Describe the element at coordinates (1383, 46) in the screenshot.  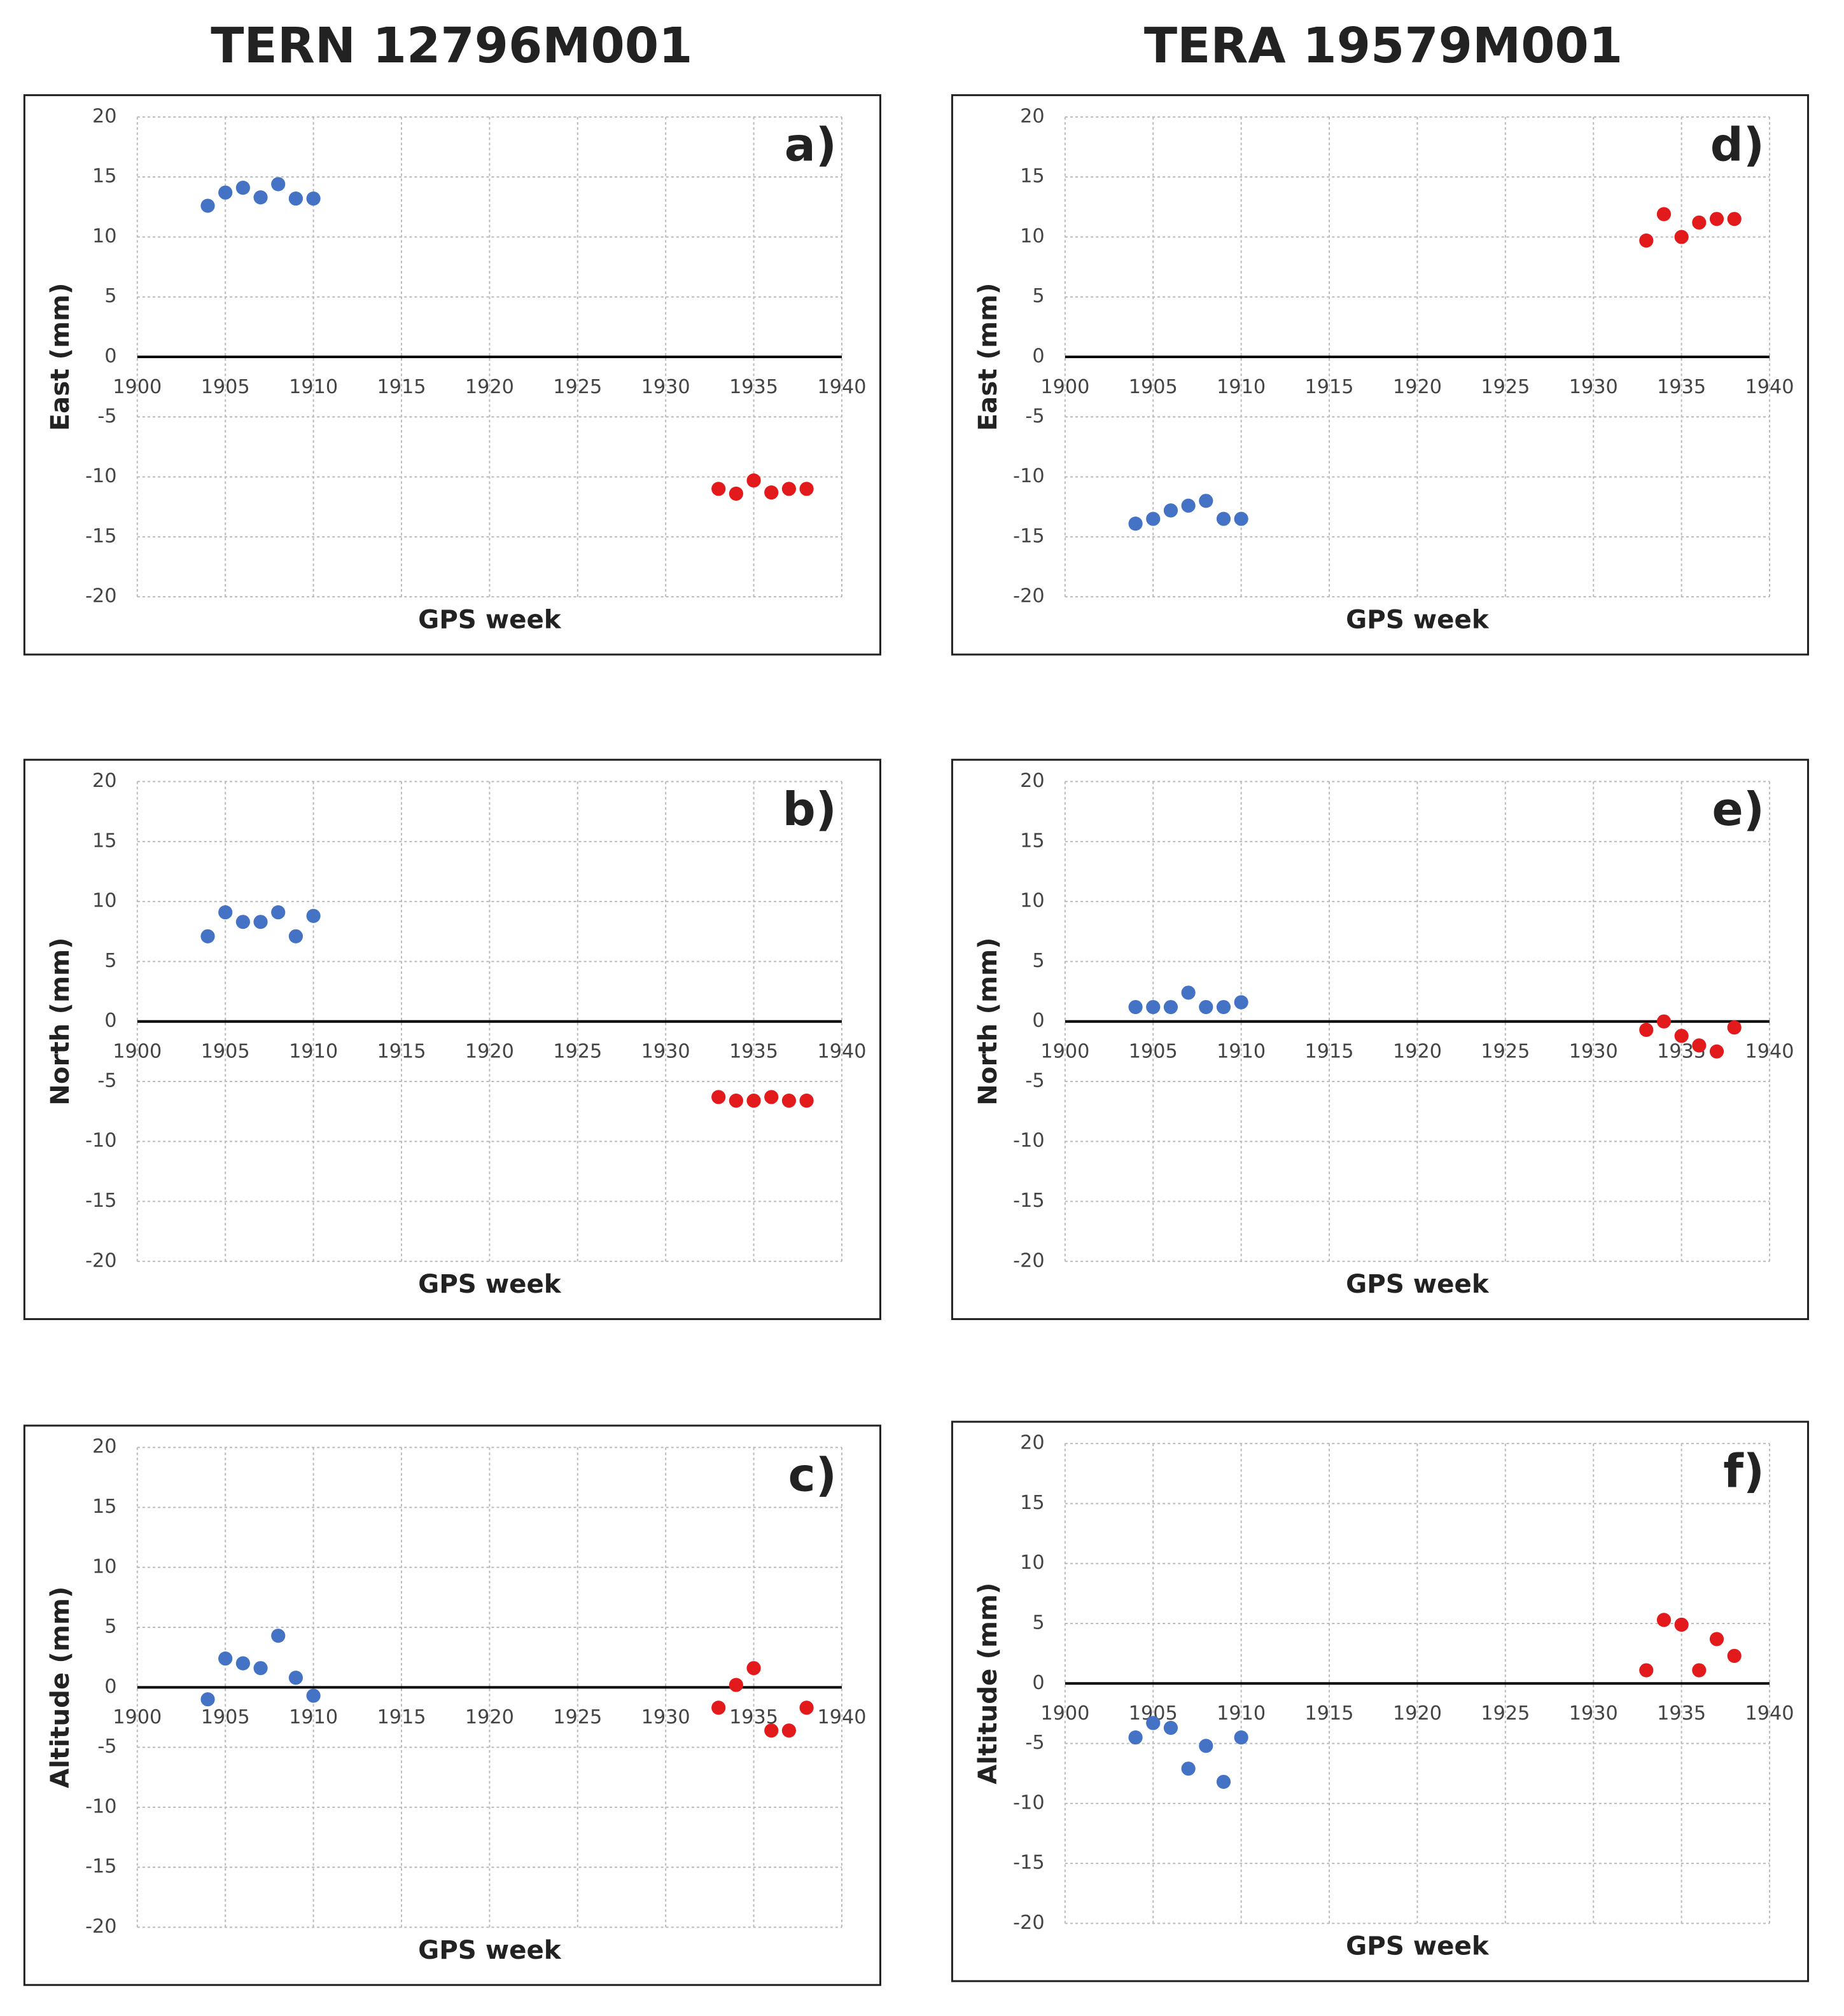
I see `column-title: TERA 19579M001` at that location.